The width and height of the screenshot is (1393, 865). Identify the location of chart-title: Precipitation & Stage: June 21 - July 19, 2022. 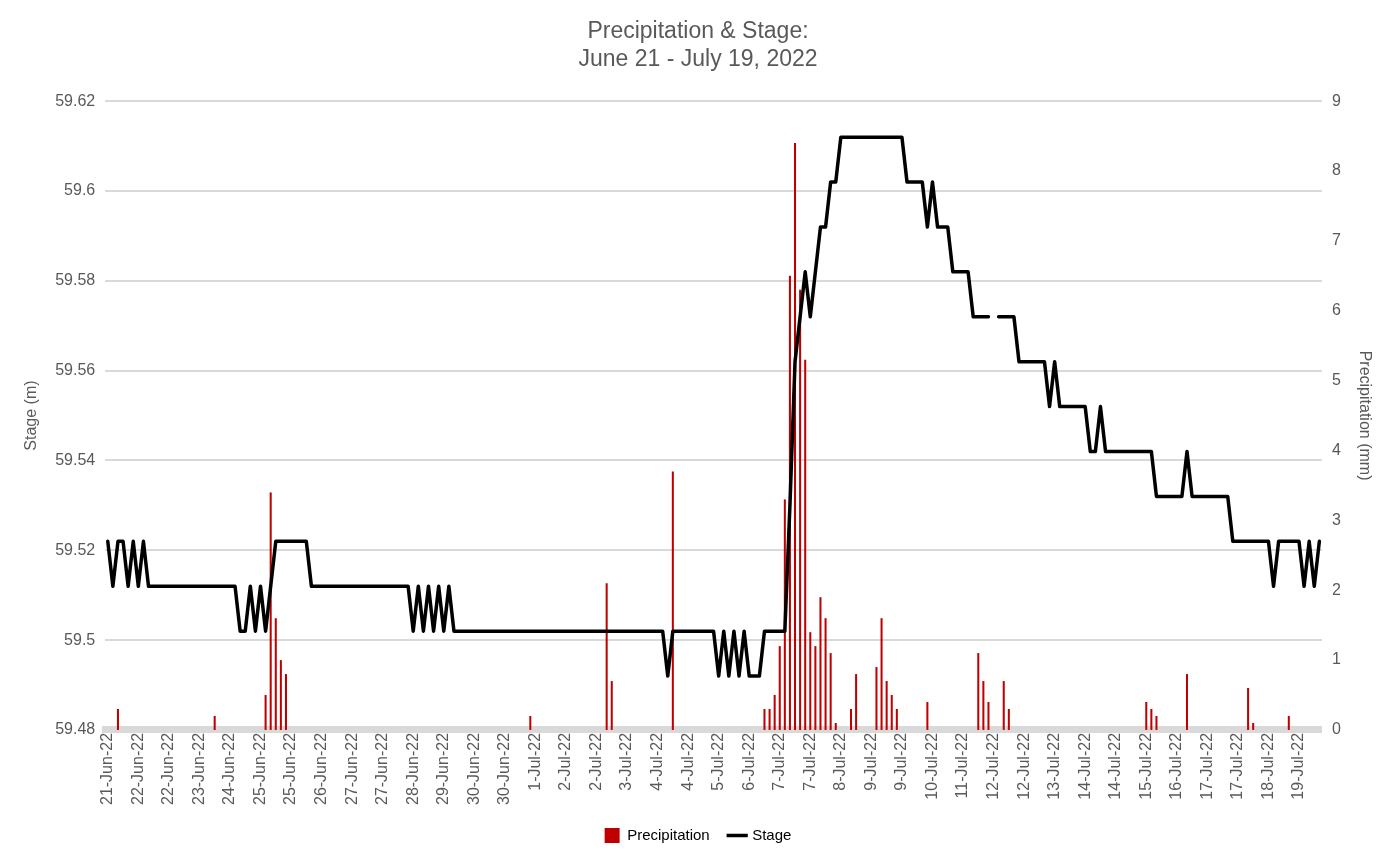
(698, 44).